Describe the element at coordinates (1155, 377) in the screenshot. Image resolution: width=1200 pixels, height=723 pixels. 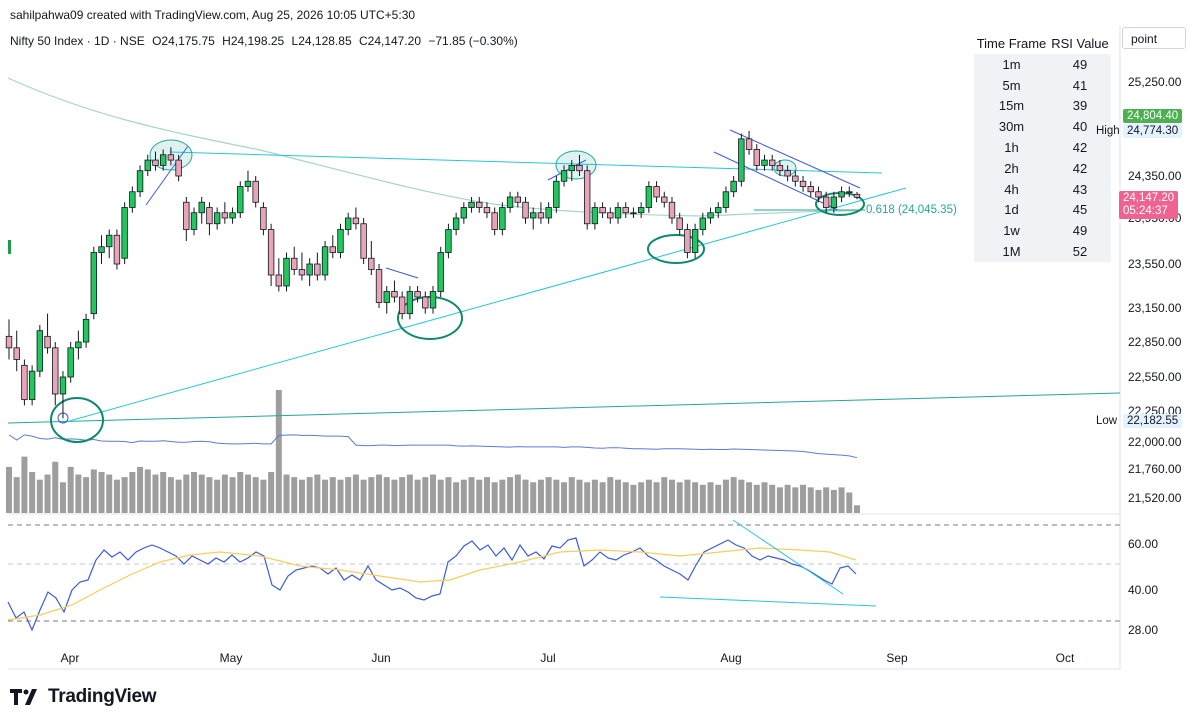
I see `price-tick-label: 22,550.00` at that location.